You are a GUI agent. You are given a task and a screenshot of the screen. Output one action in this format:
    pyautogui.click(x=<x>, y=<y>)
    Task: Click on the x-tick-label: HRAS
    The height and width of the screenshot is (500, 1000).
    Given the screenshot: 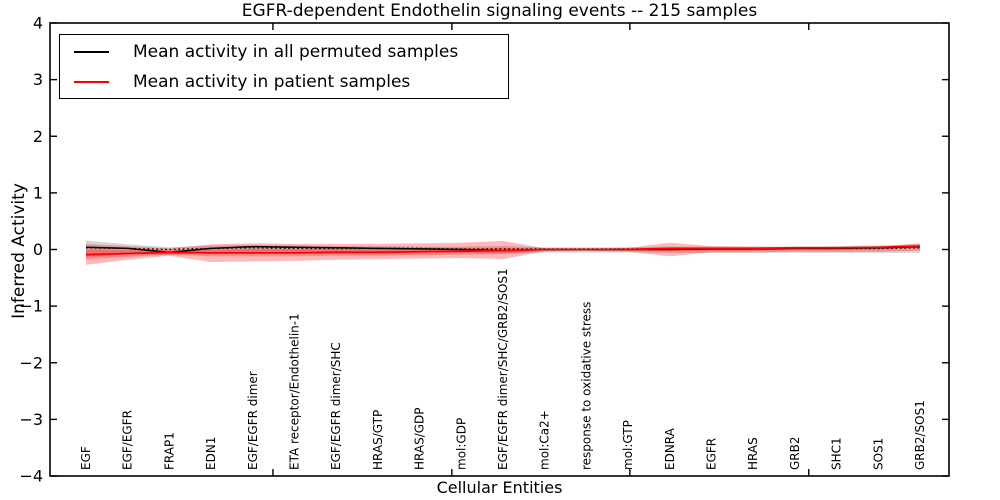 What is the action you would take?
    pyautogui.click(x=753, y=453)
    